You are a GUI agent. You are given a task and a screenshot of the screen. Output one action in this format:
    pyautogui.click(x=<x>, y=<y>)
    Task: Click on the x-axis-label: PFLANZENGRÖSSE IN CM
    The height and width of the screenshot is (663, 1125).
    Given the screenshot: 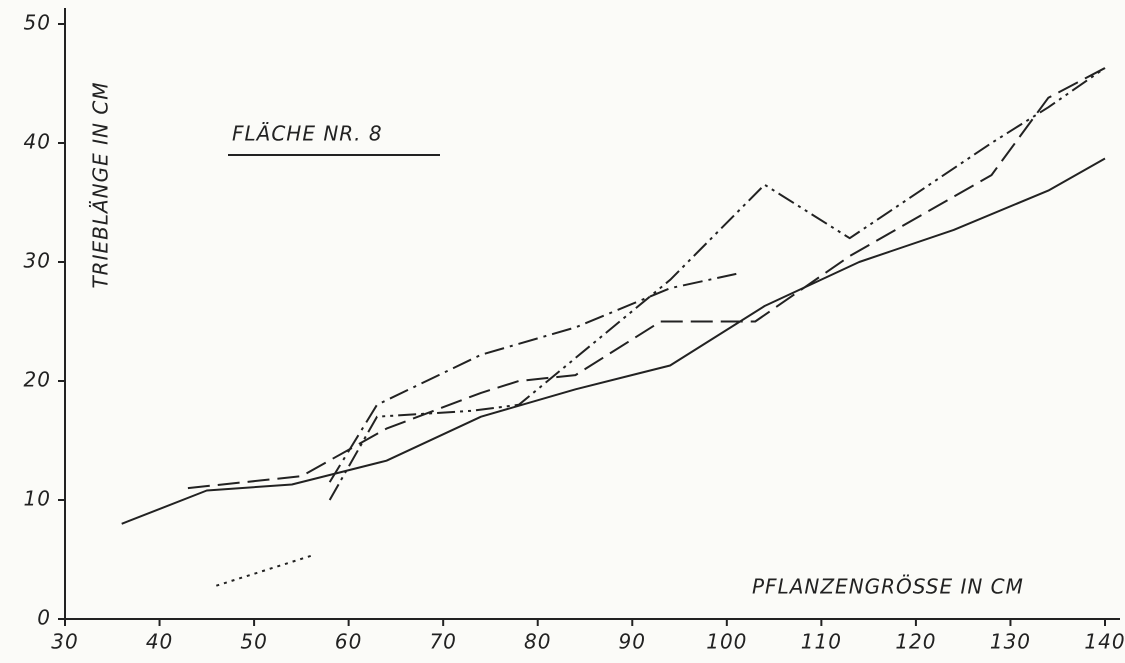 What is the action you would take?
    pyautogui.click(x=888, y=587)
    